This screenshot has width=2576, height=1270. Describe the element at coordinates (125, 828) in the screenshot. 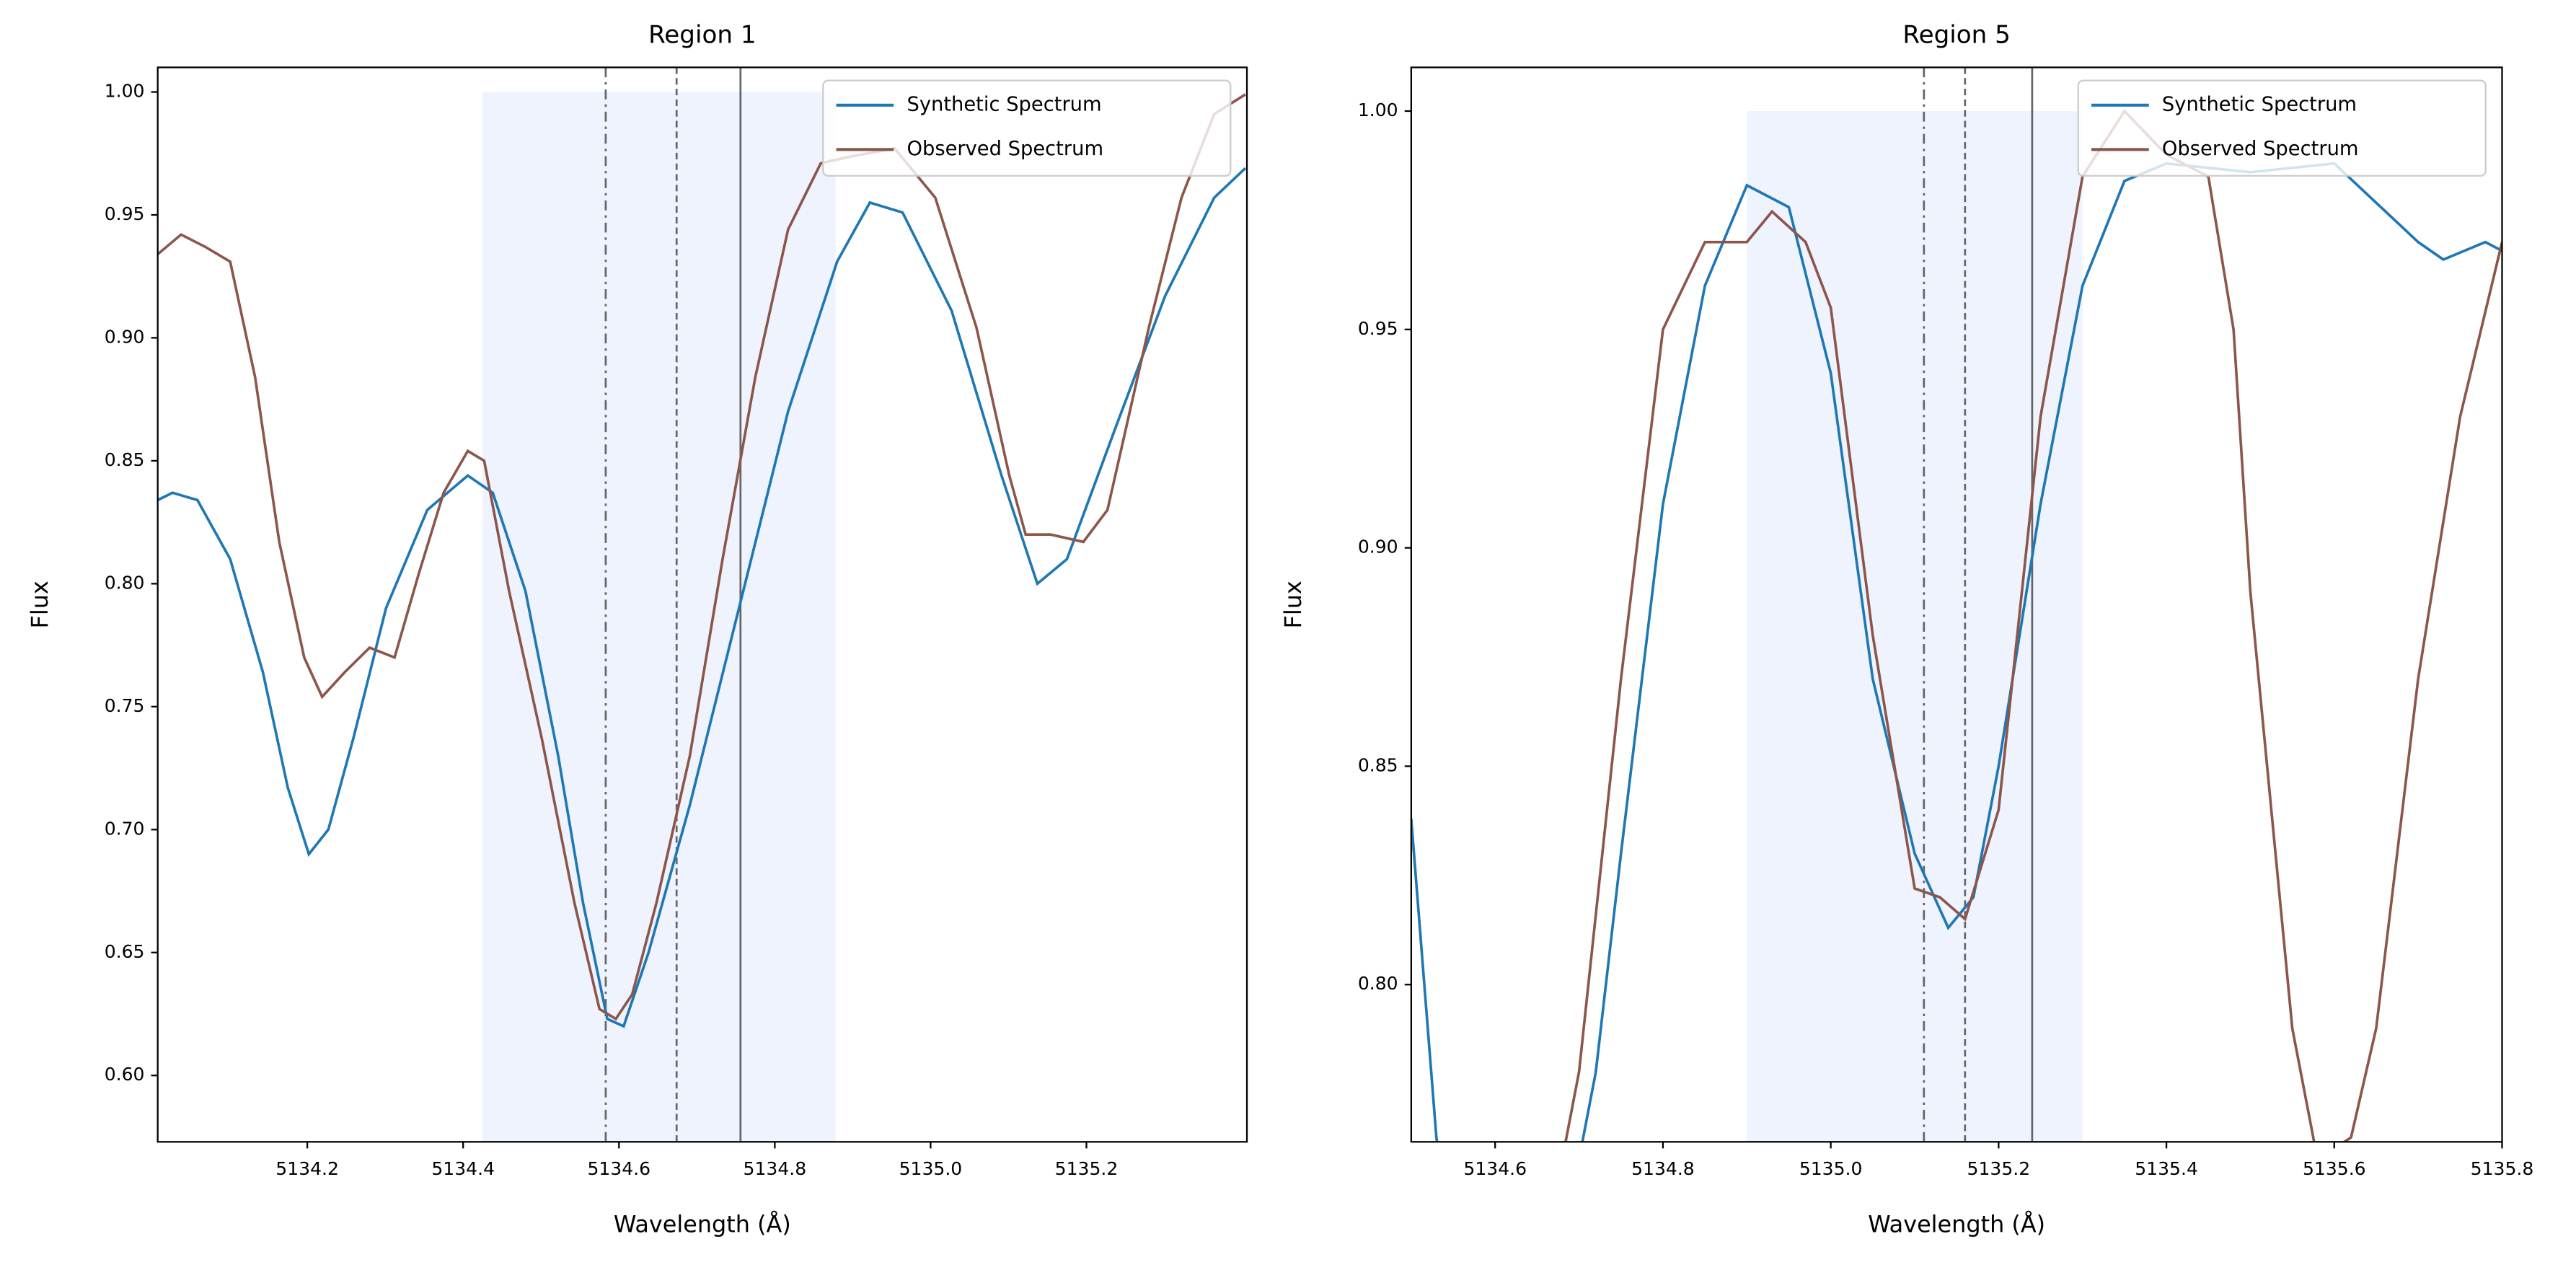

I see `y-tick-label: 0.70` at that location.